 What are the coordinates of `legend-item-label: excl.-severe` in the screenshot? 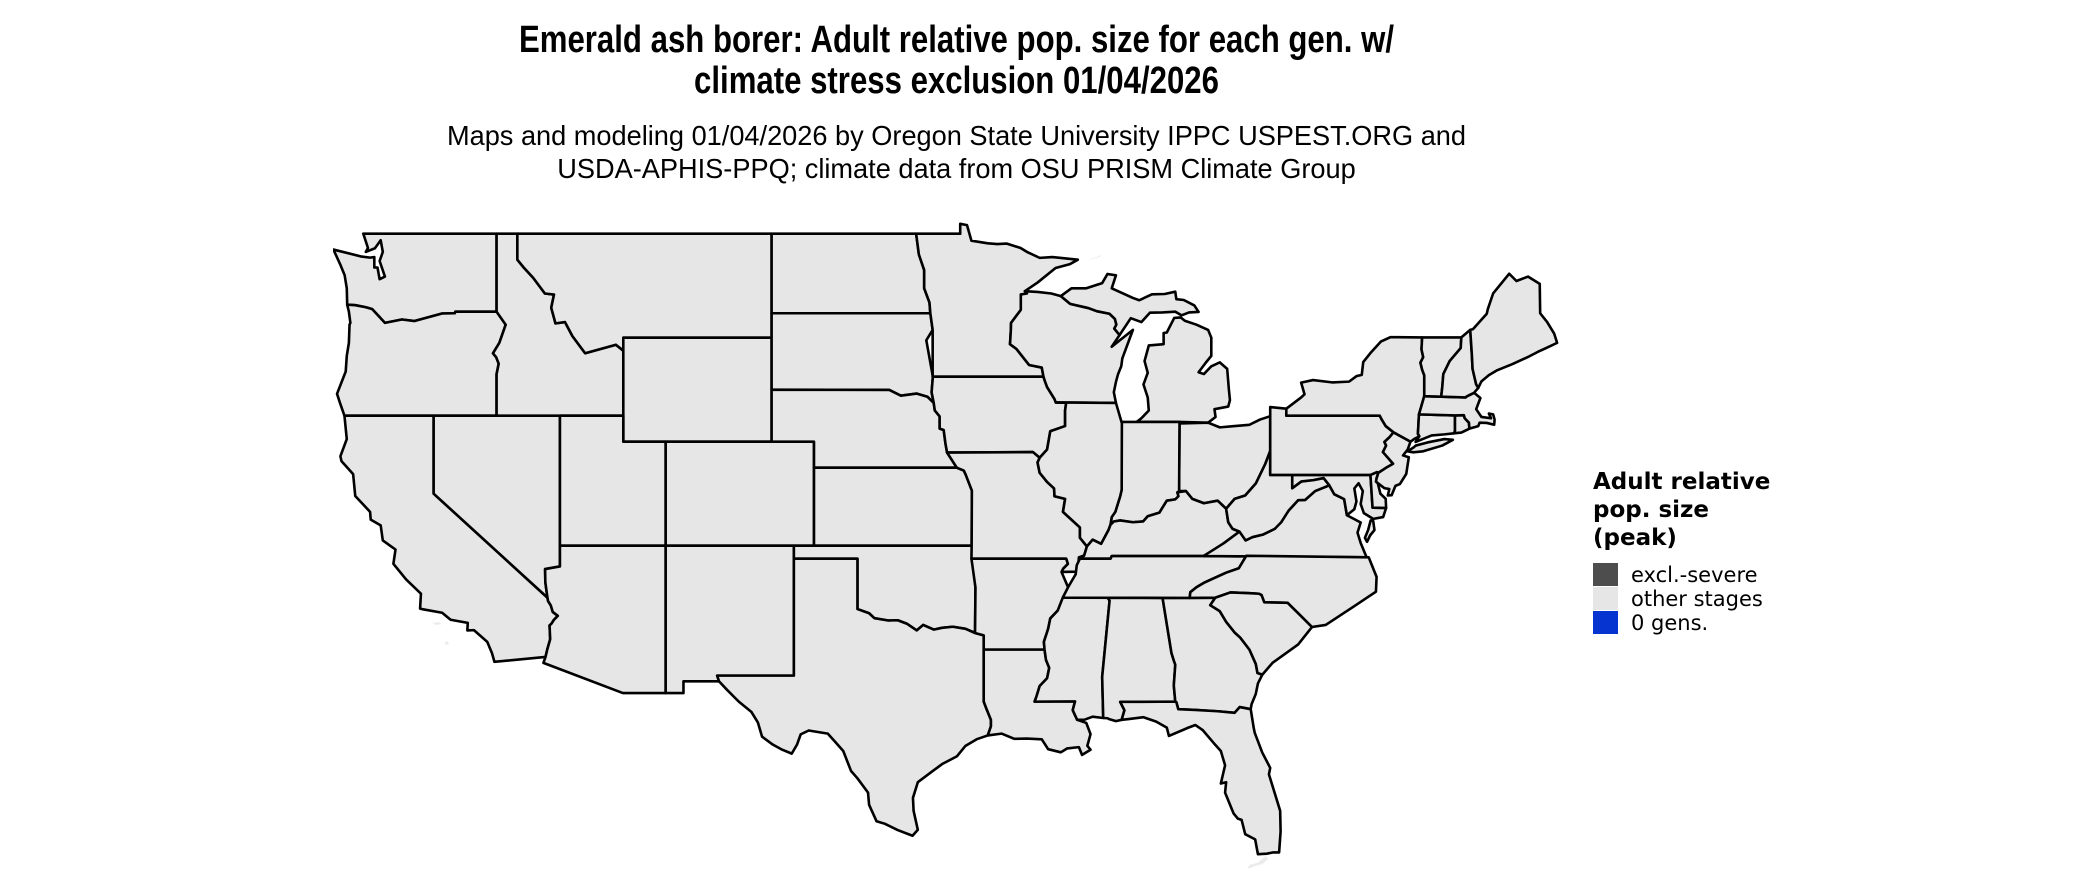 It's located at (1694, 574).